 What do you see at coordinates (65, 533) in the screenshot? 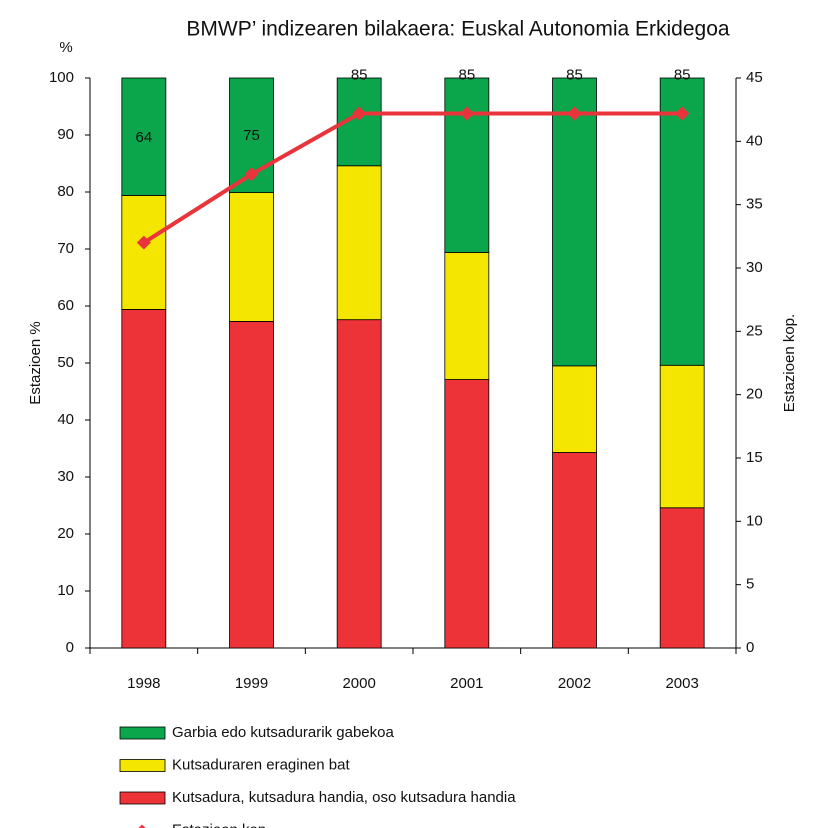
I see `y-tick-label: 20` at bounding box center [65, 533].